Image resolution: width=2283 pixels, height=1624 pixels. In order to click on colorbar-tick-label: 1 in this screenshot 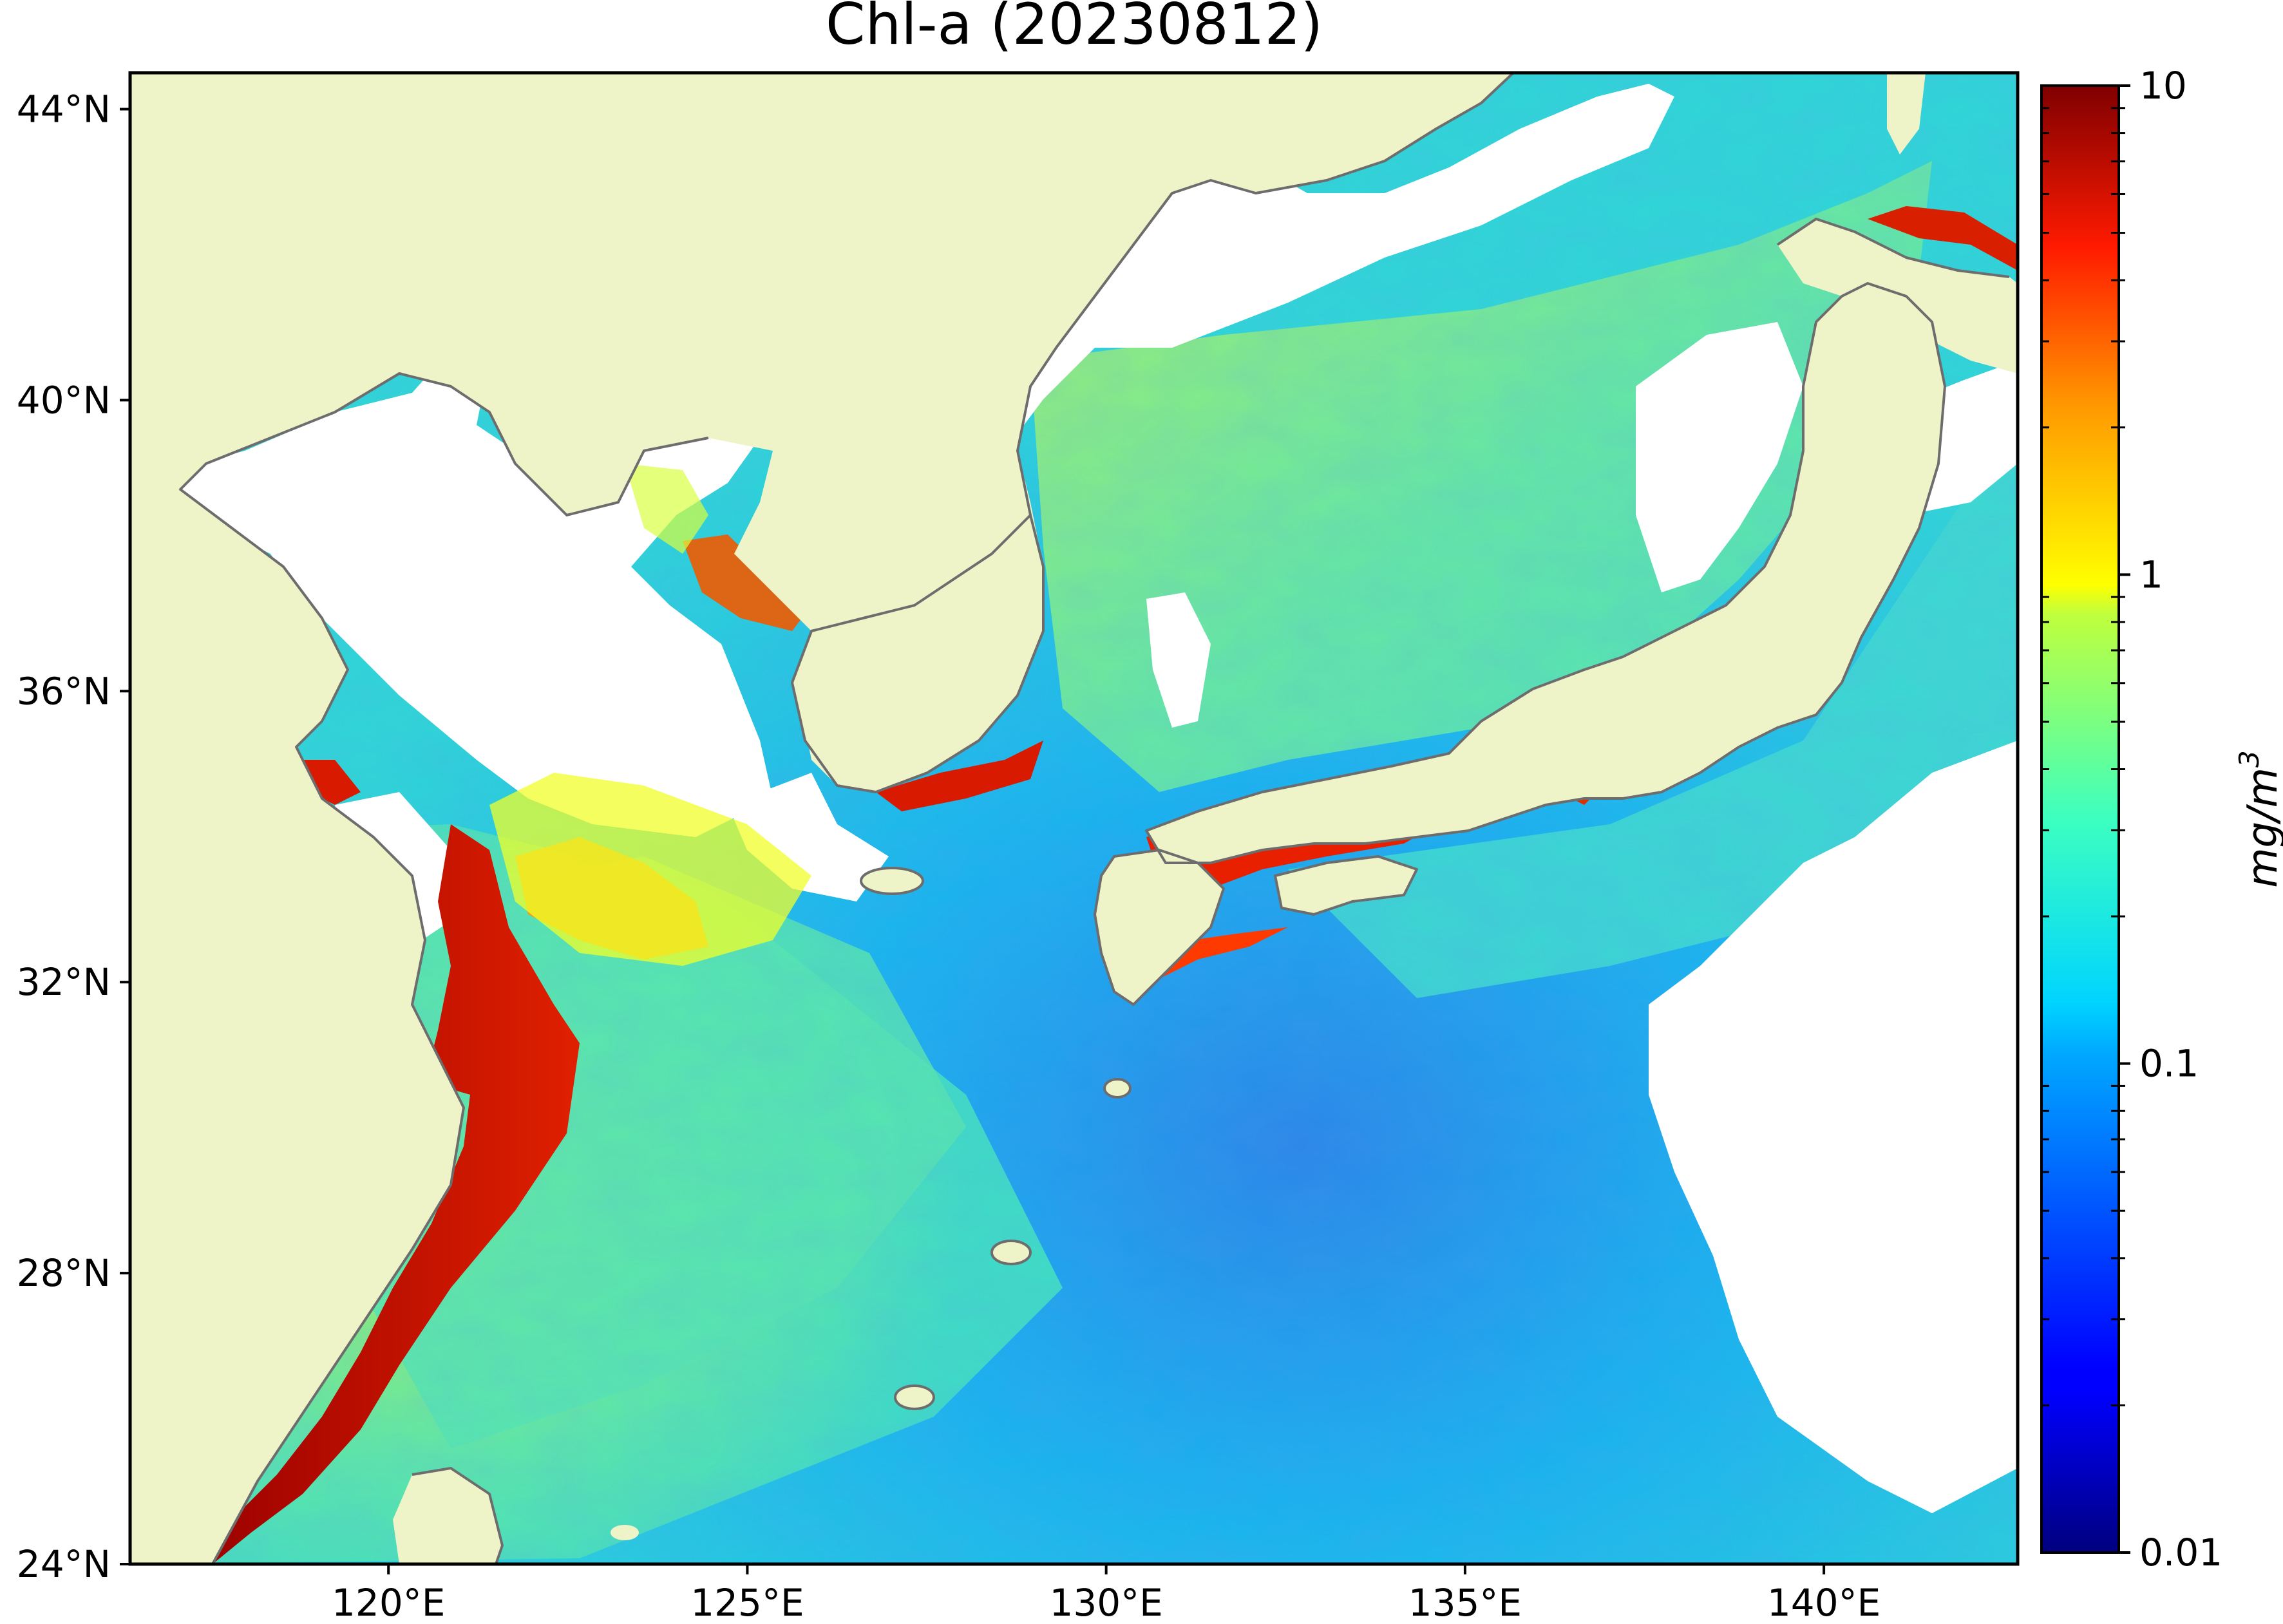, I will do `click(2151, 574)`.